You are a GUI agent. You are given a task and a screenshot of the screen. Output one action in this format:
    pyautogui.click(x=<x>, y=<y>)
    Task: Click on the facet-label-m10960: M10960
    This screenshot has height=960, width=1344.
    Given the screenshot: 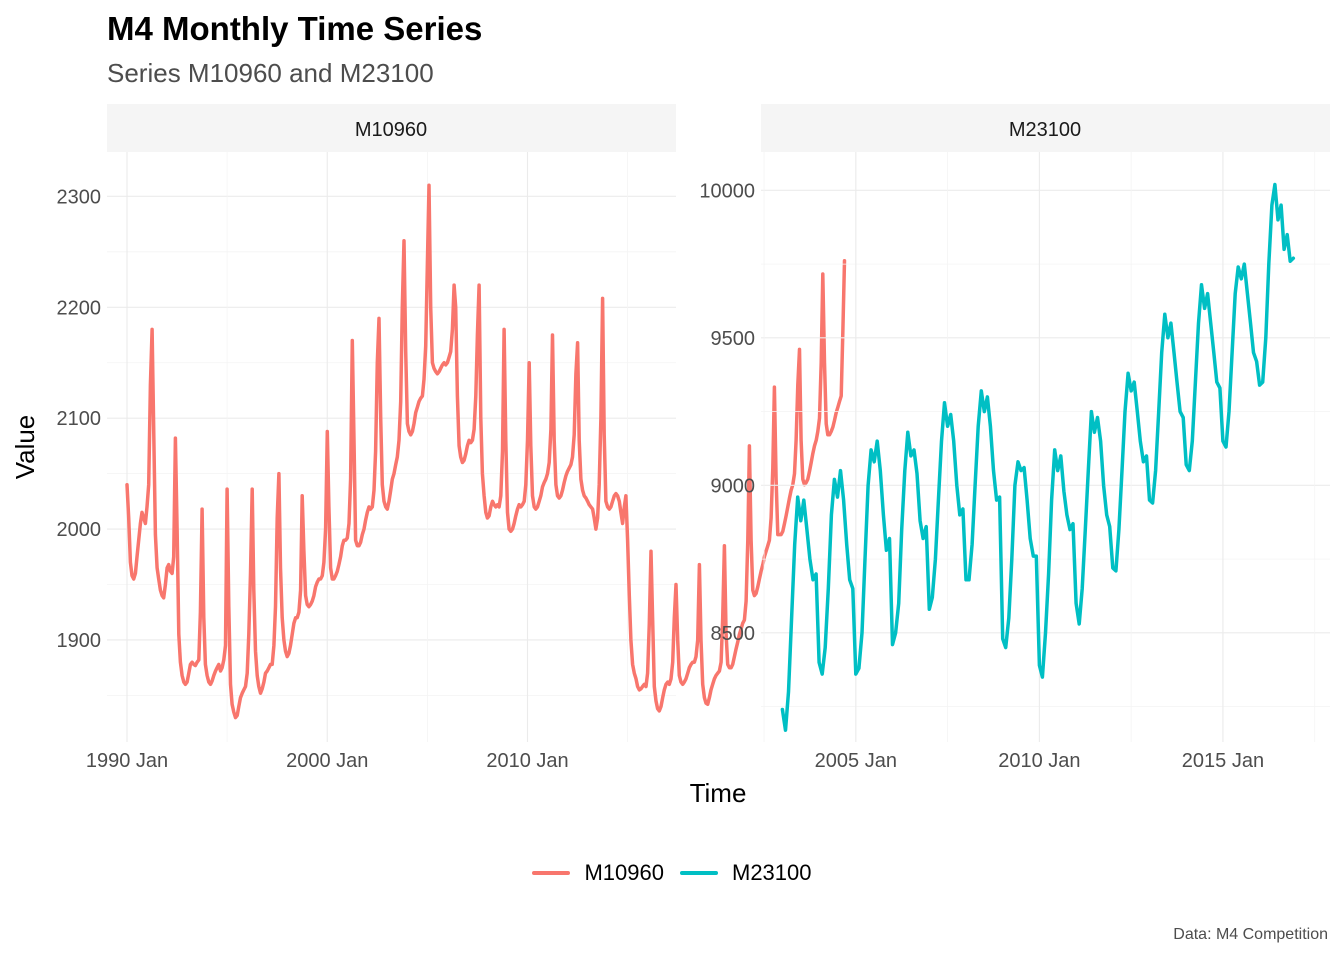 What is the action you would take?
    pyautogui.click(x=391, y=130)
    